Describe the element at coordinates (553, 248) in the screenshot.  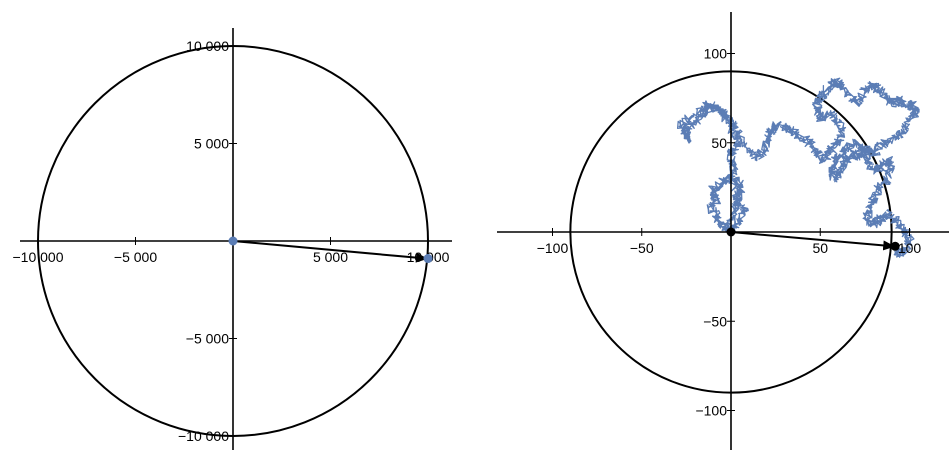
I see `x-tick-label: −100` at that location.